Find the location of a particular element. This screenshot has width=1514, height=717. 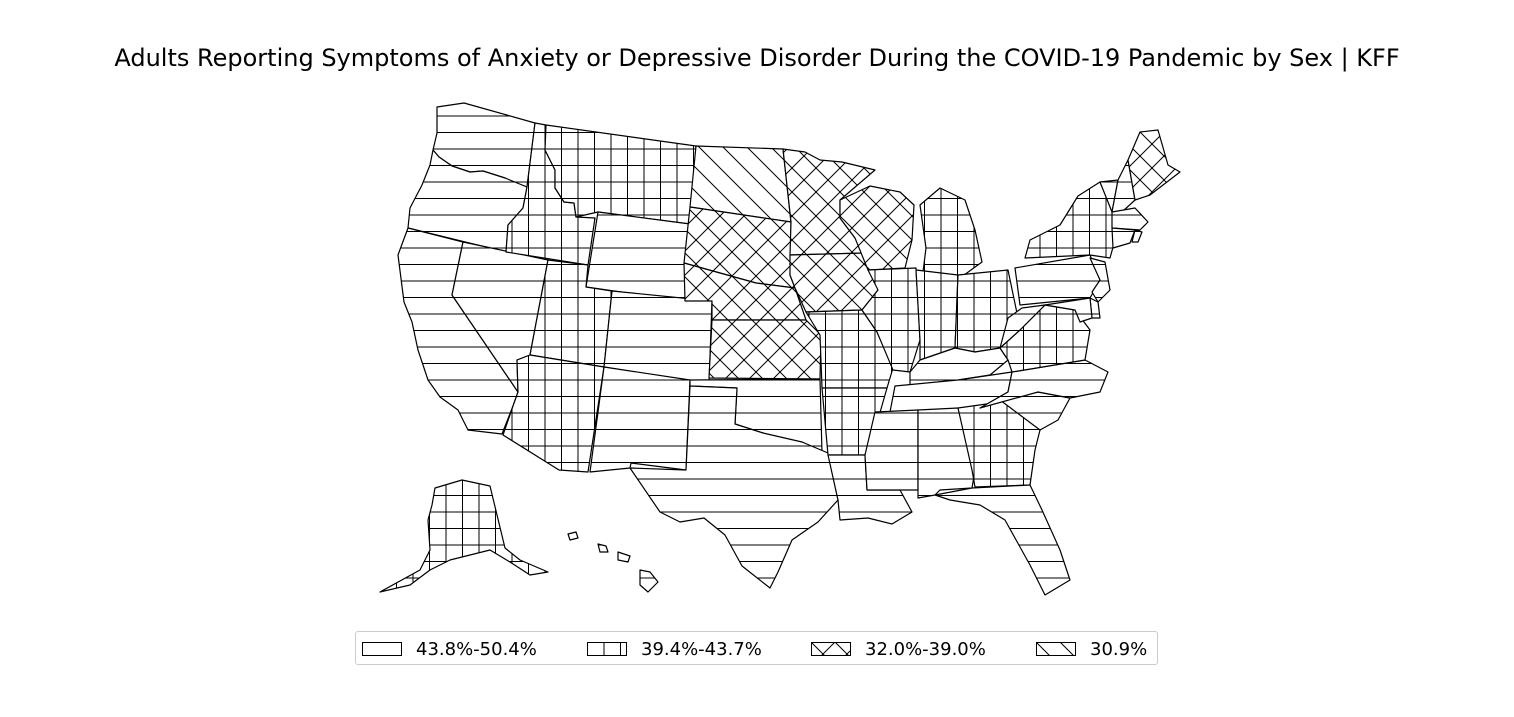

state-mississippi is located at coordinates (891, 450).